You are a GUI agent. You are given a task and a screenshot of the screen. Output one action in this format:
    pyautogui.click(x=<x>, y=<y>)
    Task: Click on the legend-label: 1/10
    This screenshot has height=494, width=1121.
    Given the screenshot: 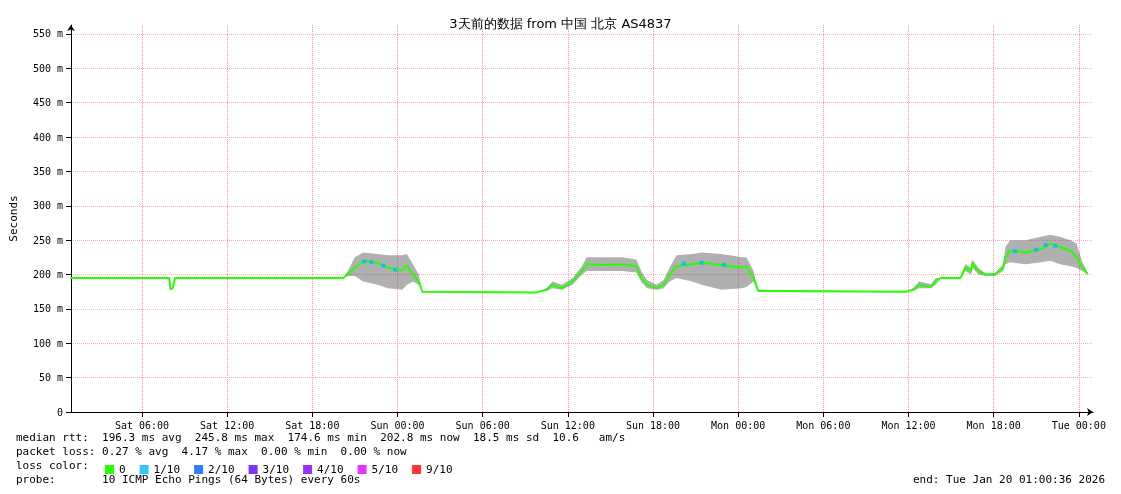 What is the action you would take?
    pyautogui.click(x=167, y=469)
    